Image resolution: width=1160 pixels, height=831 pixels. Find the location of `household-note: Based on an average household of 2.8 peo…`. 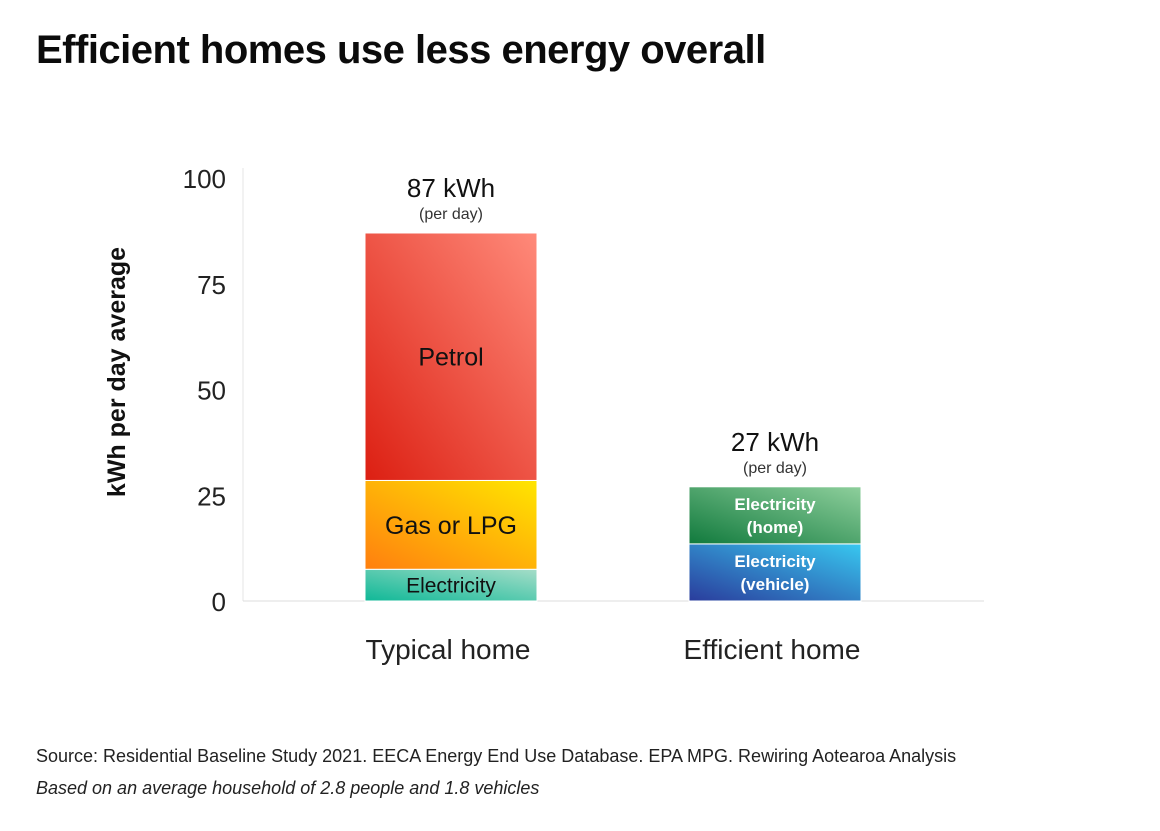

household-note: Based on an average household of 2.8 peo… is located at coordinates (288, 788).